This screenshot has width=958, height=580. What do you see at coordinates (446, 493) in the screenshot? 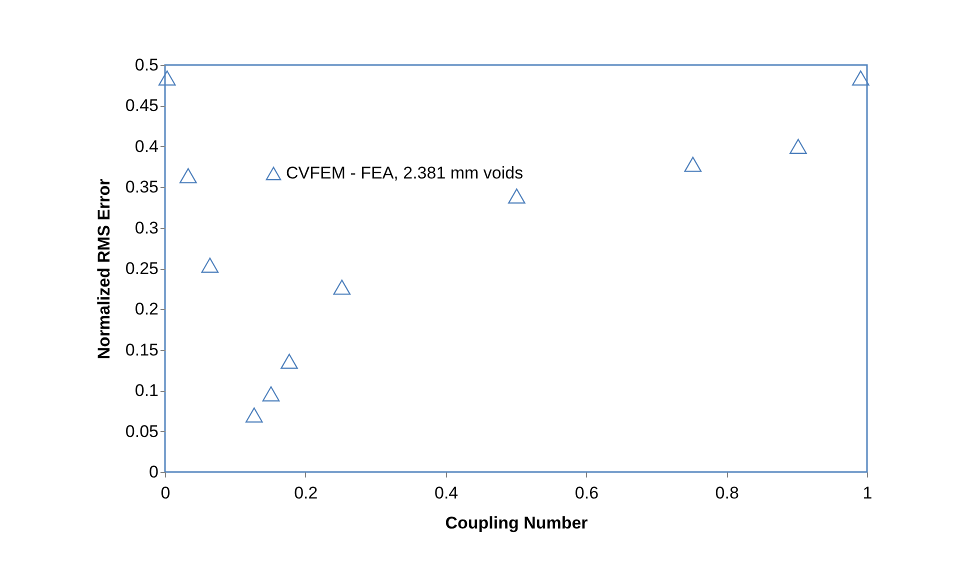
I see `x-tick-label: 0.4` at bounding box center [446, 493].